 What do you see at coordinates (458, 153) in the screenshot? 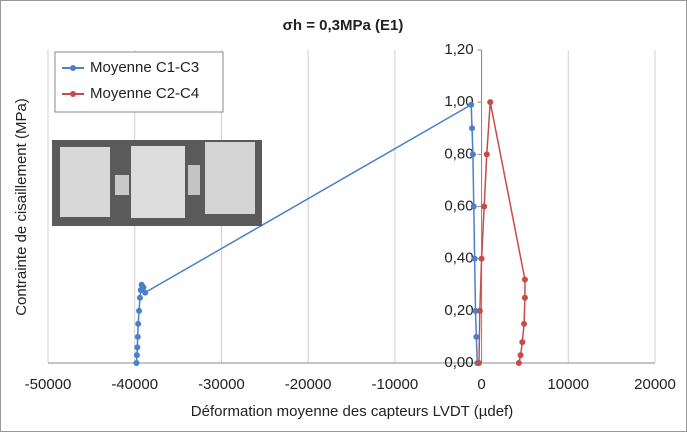
I see `y-tick-label: 0,80` at bounding box center [458, 153].